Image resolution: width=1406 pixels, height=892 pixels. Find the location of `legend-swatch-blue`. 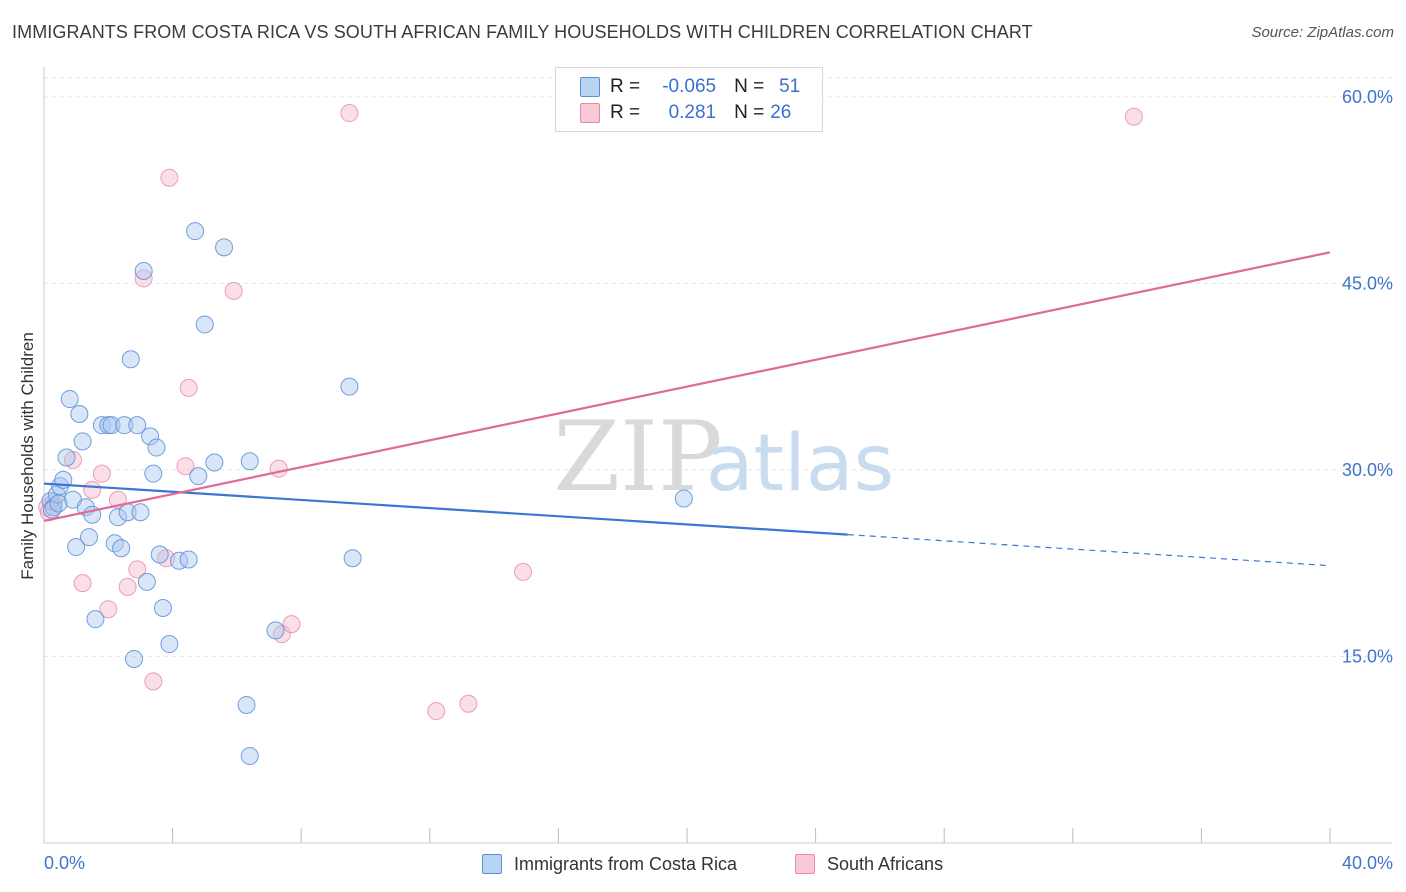

legend-swatch-blue is located at coordinates (590, 87).